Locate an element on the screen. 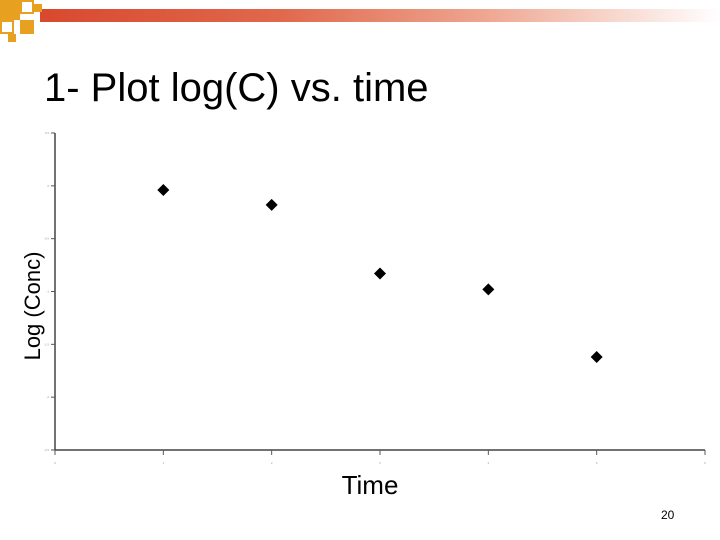 The width and height of the screenshot is (720, 540). x-tick-label: 2 is located at coordinates (272, 463).